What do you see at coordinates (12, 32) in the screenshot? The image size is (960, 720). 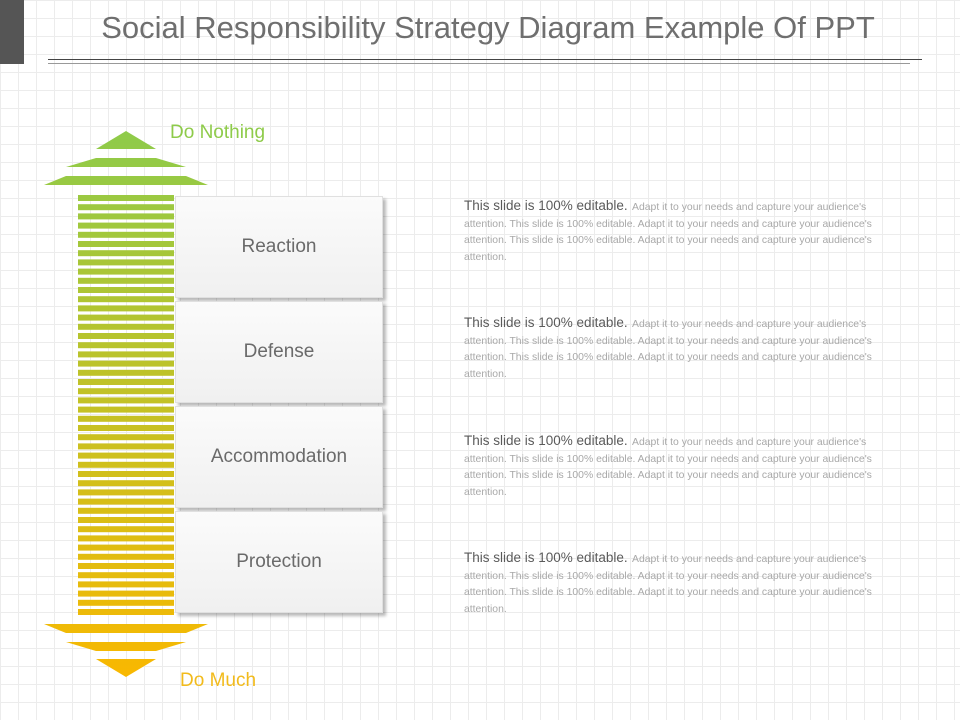 I see `corner-accent-block` at bounding box center [12, 32].